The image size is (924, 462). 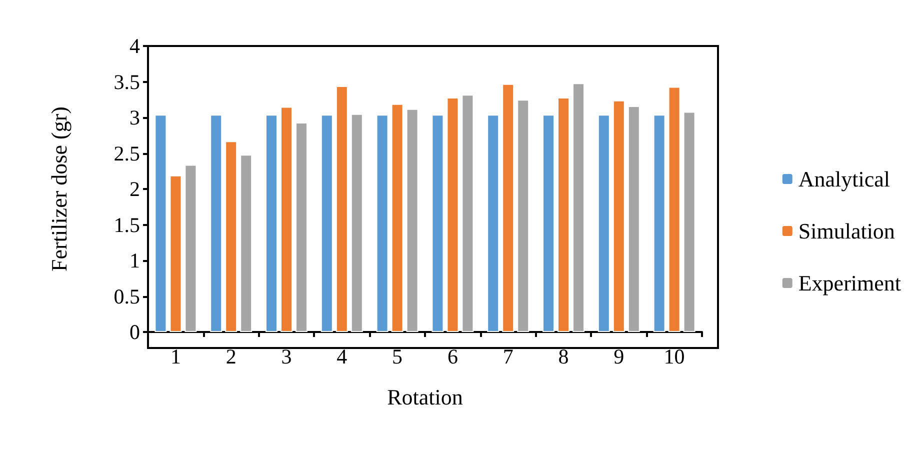 I want to click on x-tick-label: 5, so click(x=397, y=356).